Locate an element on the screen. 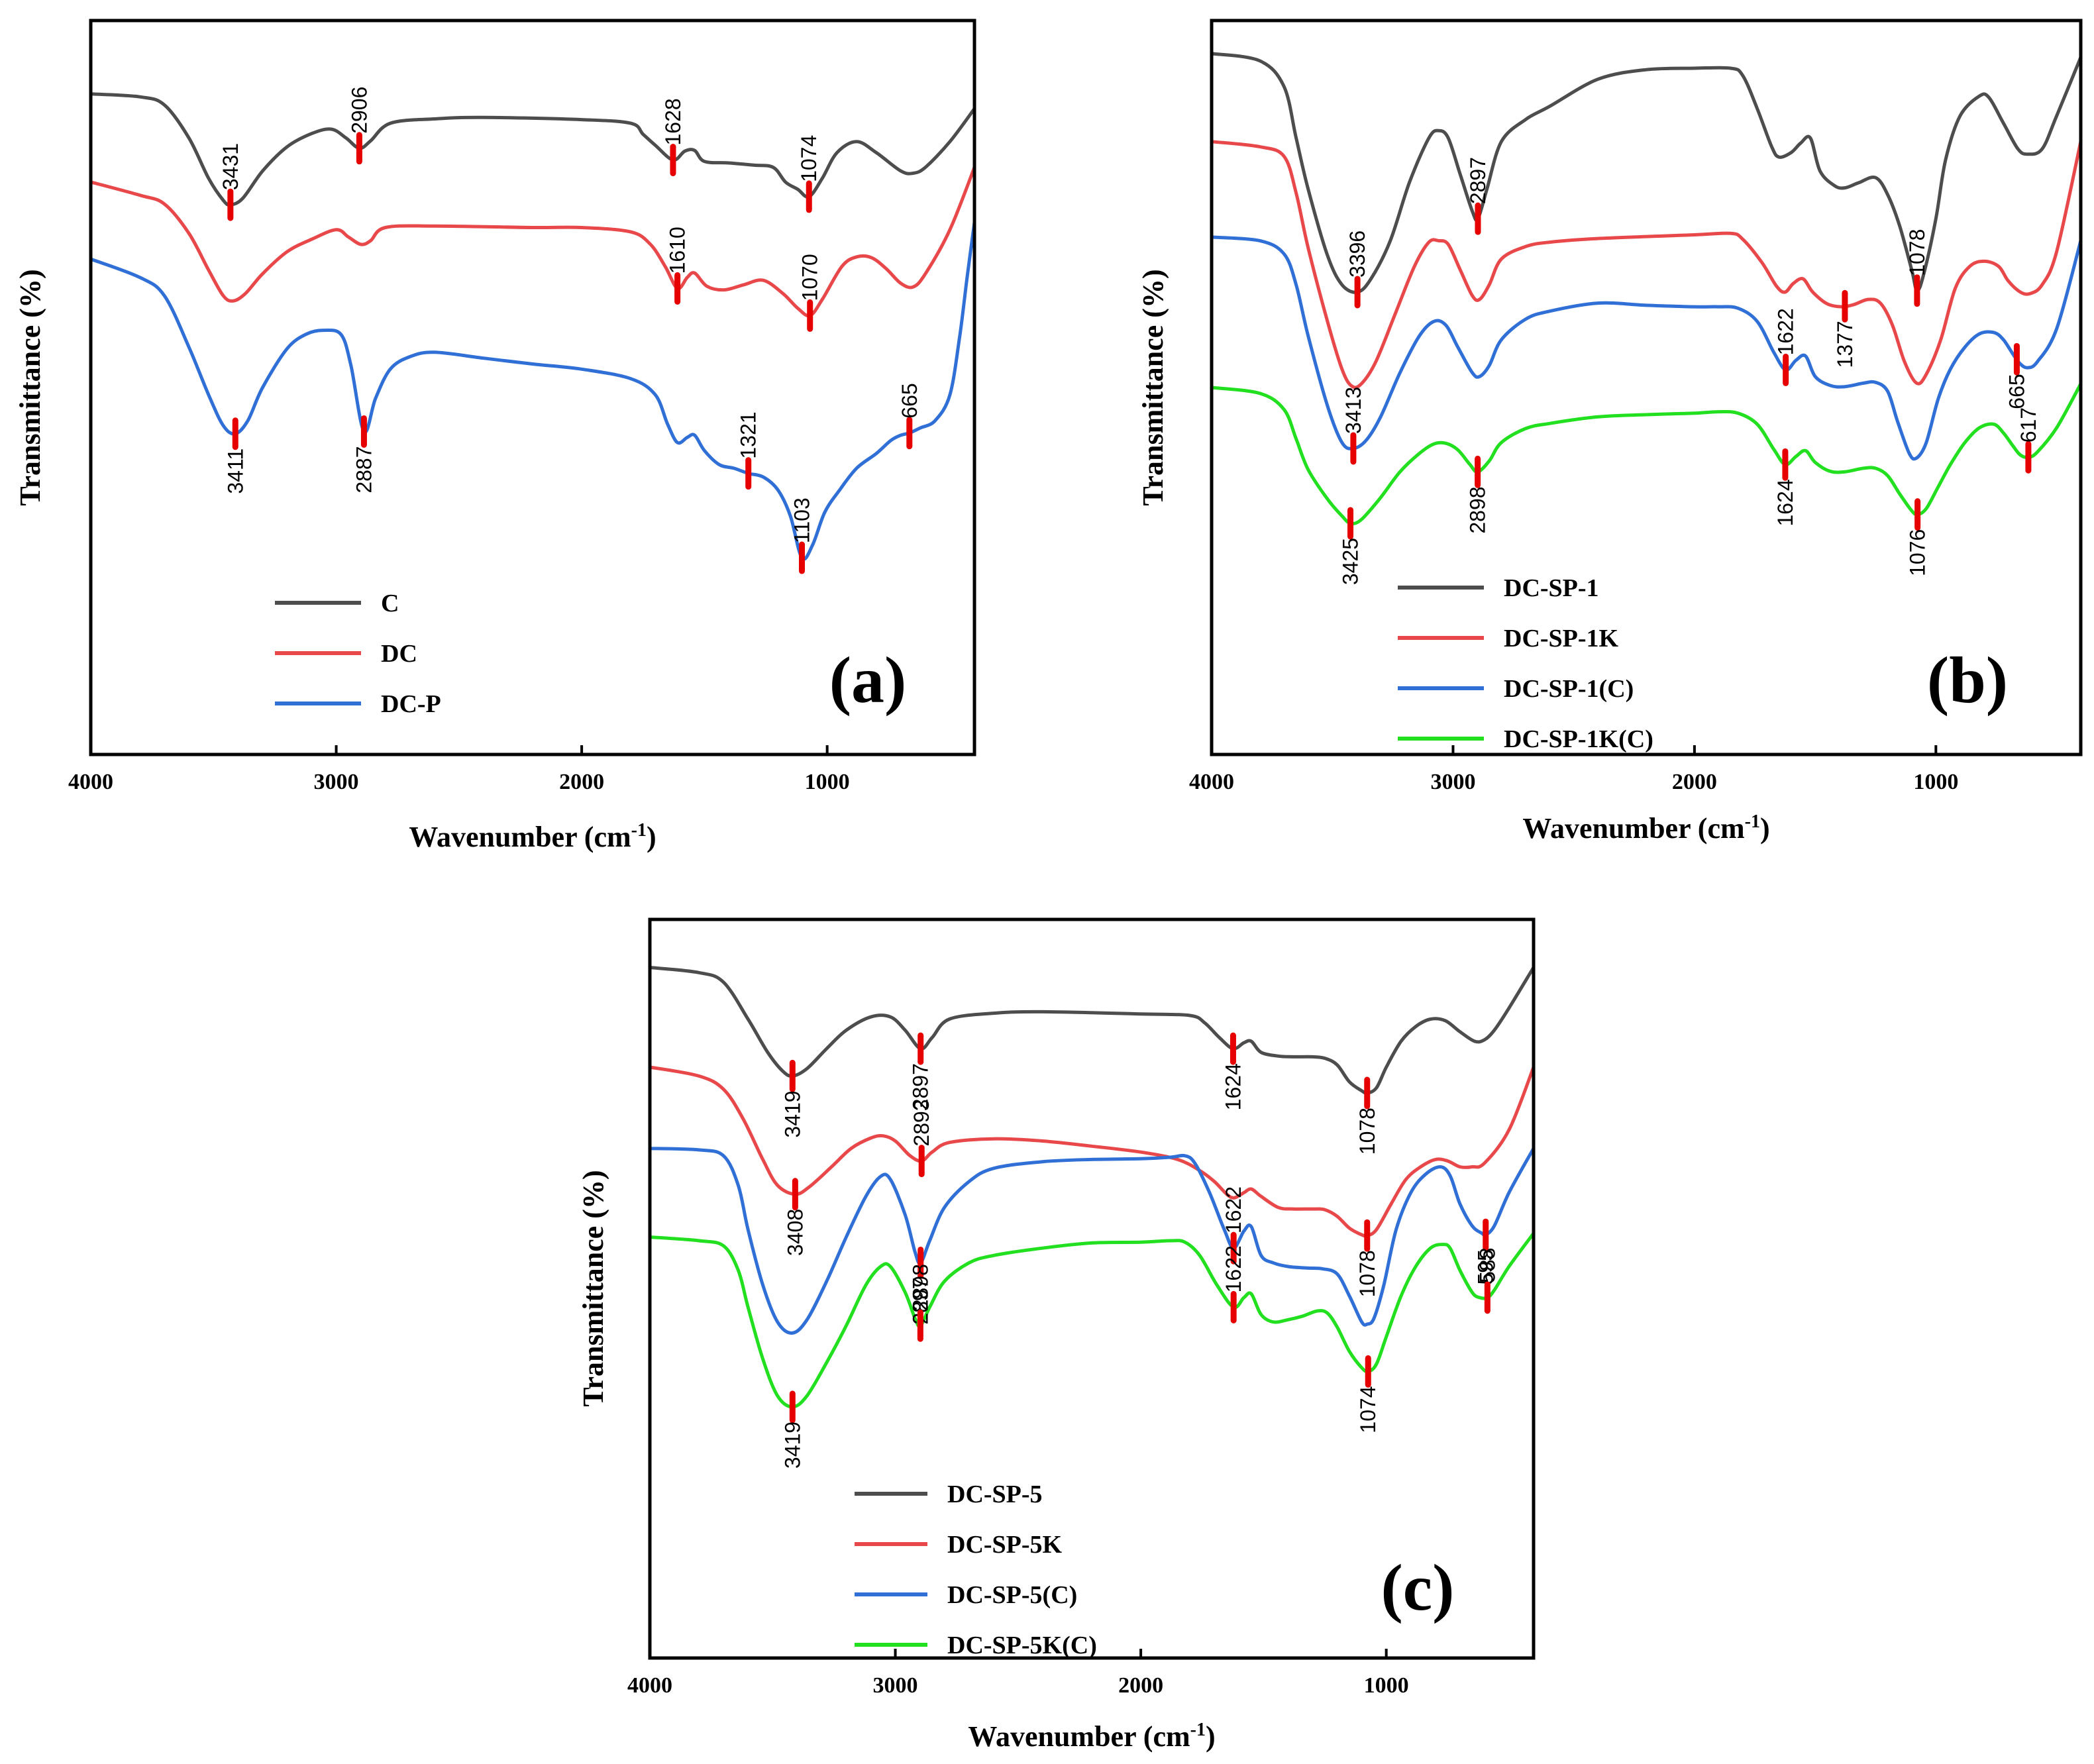  panel-label: (b) is located at coordinates (1967, 680).